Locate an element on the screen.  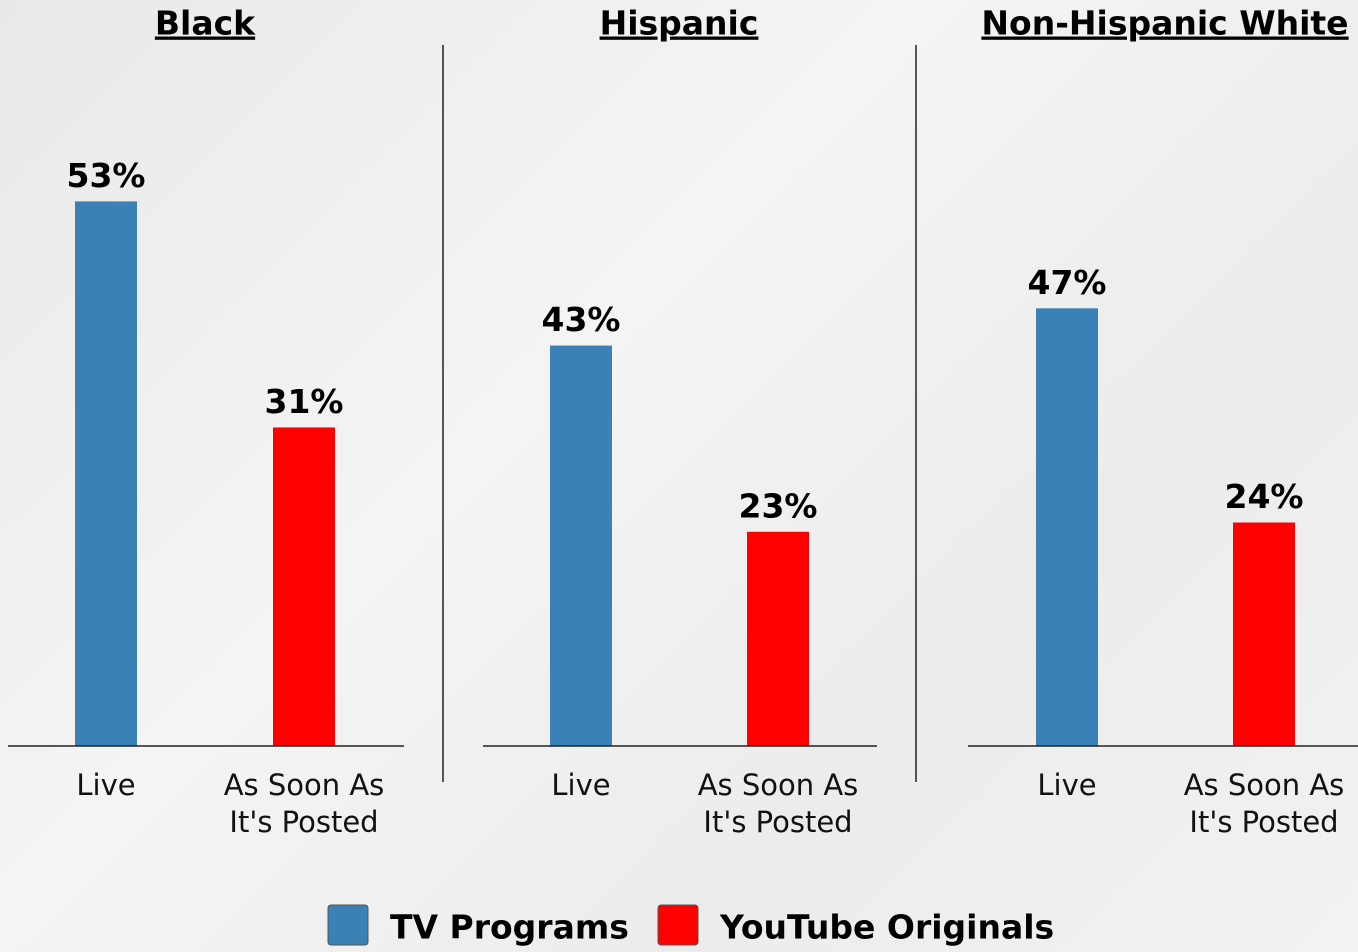
value-label: 31% is located at coordinates (304, 401).